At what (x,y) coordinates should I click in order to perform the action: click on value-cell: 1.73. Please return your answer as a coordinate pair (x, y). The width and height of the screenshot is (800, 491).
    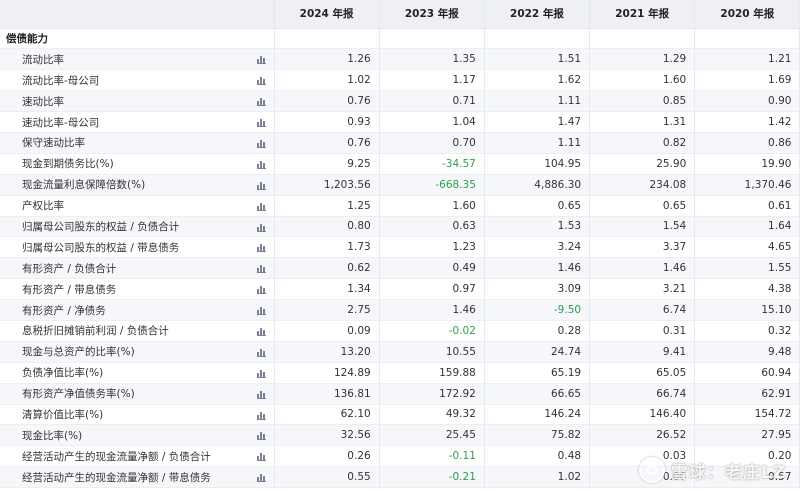
    Looking at the image, I should click on (327, 247).